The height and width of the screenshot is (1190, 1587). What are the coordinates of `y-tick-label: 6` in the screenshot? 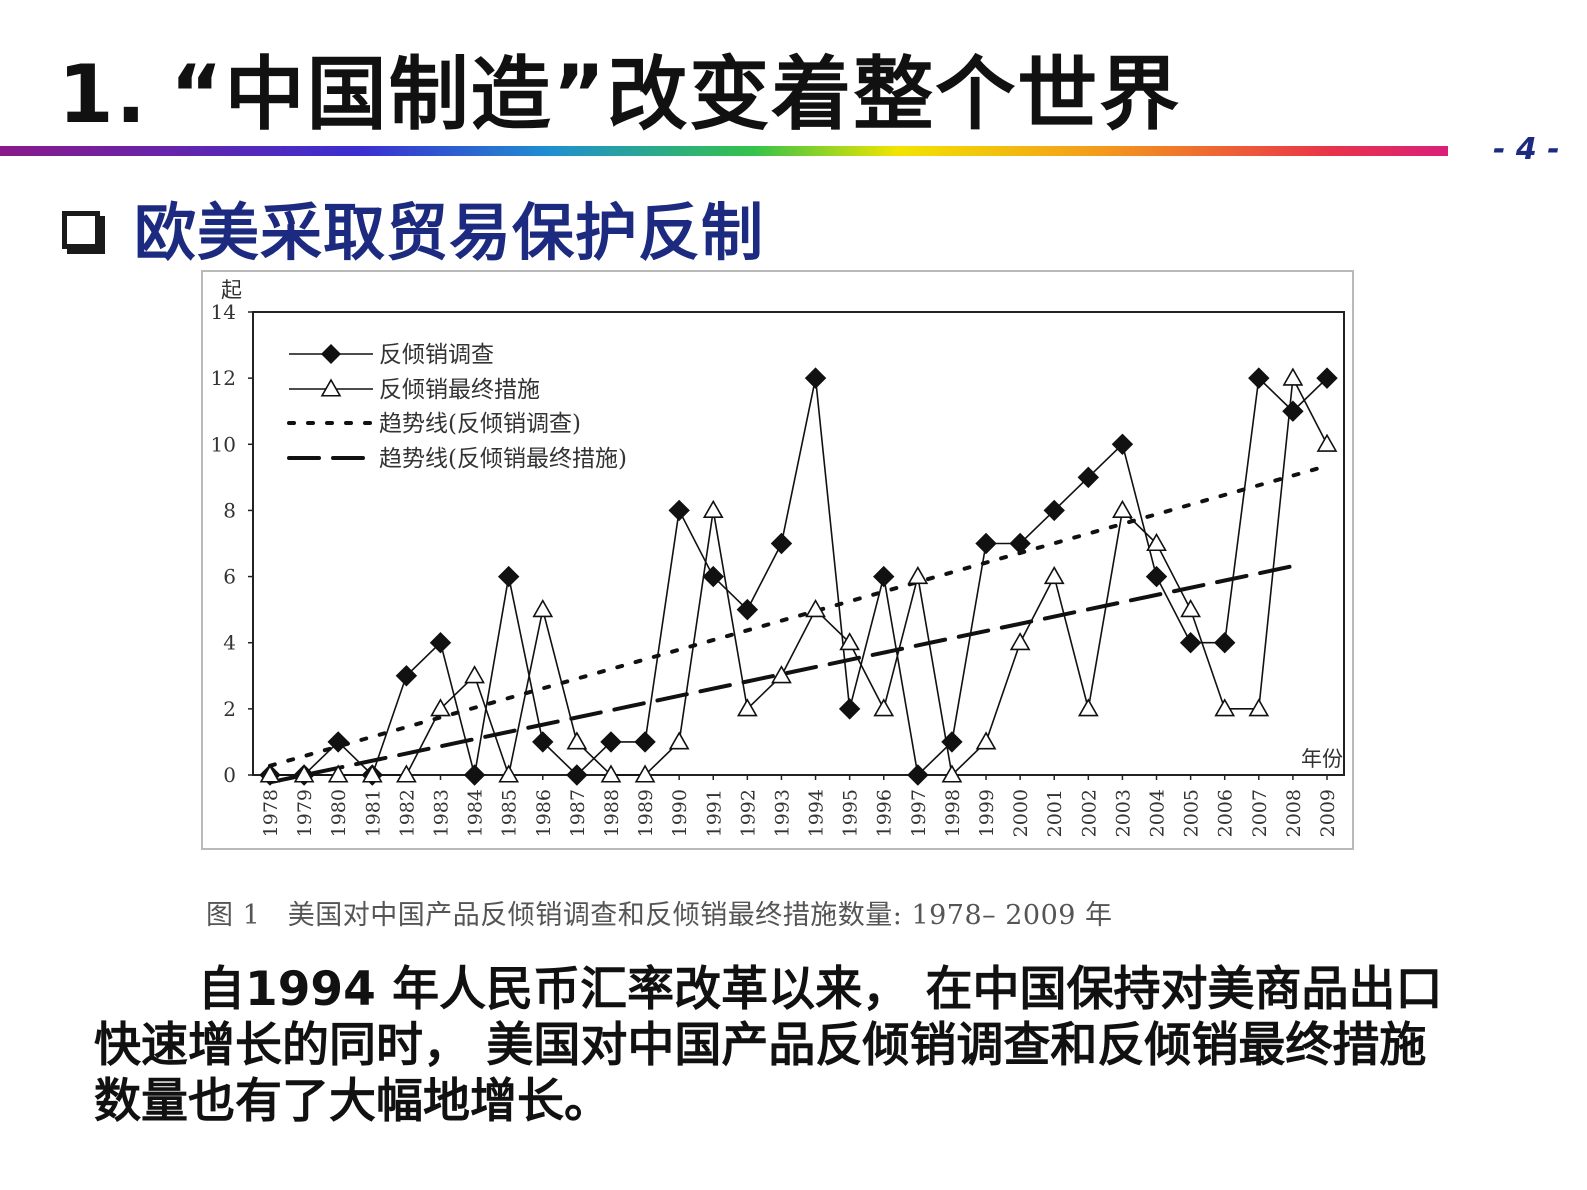 It's located at (229, 577).